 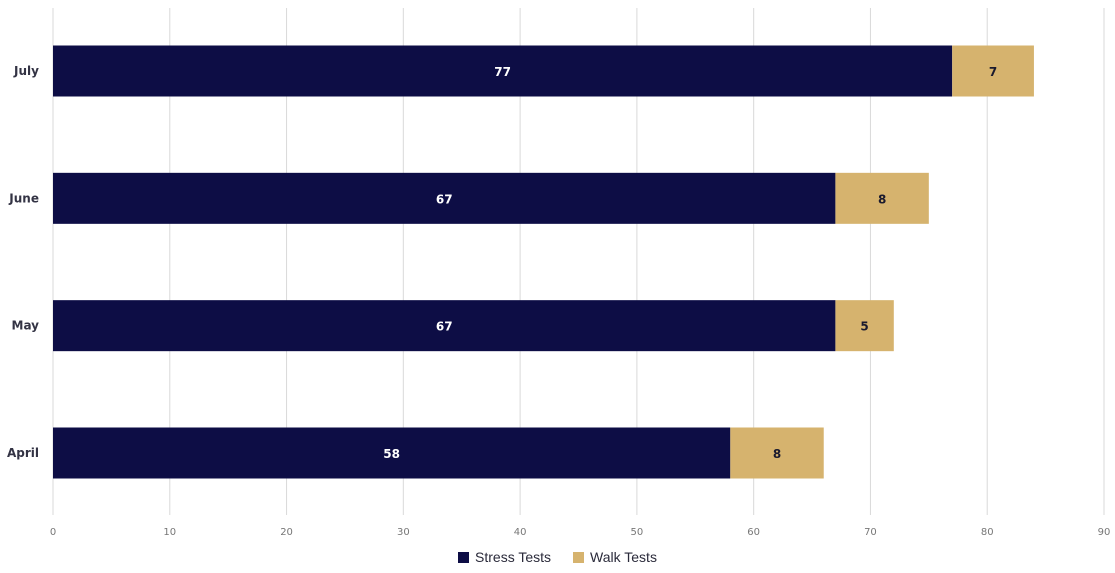 I want to click on category-label-may: May, so click(x=26, y=326).